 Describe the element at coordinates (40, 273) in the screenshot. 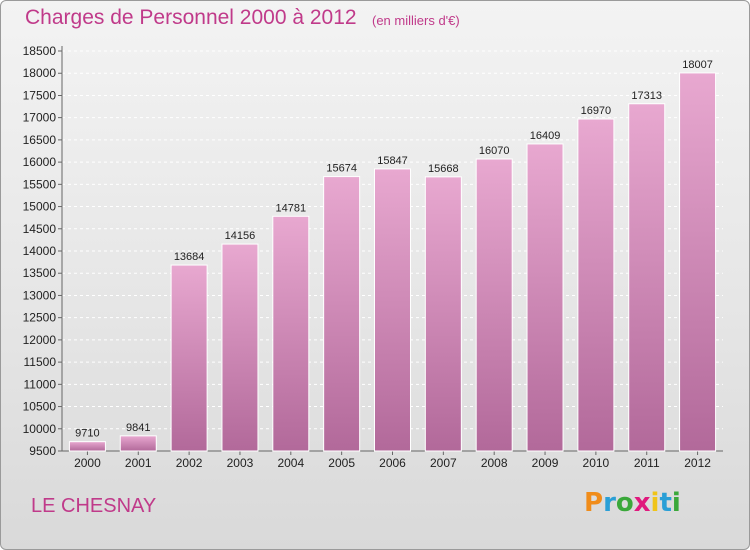

I see `y-tick-label: 13500` at that location.